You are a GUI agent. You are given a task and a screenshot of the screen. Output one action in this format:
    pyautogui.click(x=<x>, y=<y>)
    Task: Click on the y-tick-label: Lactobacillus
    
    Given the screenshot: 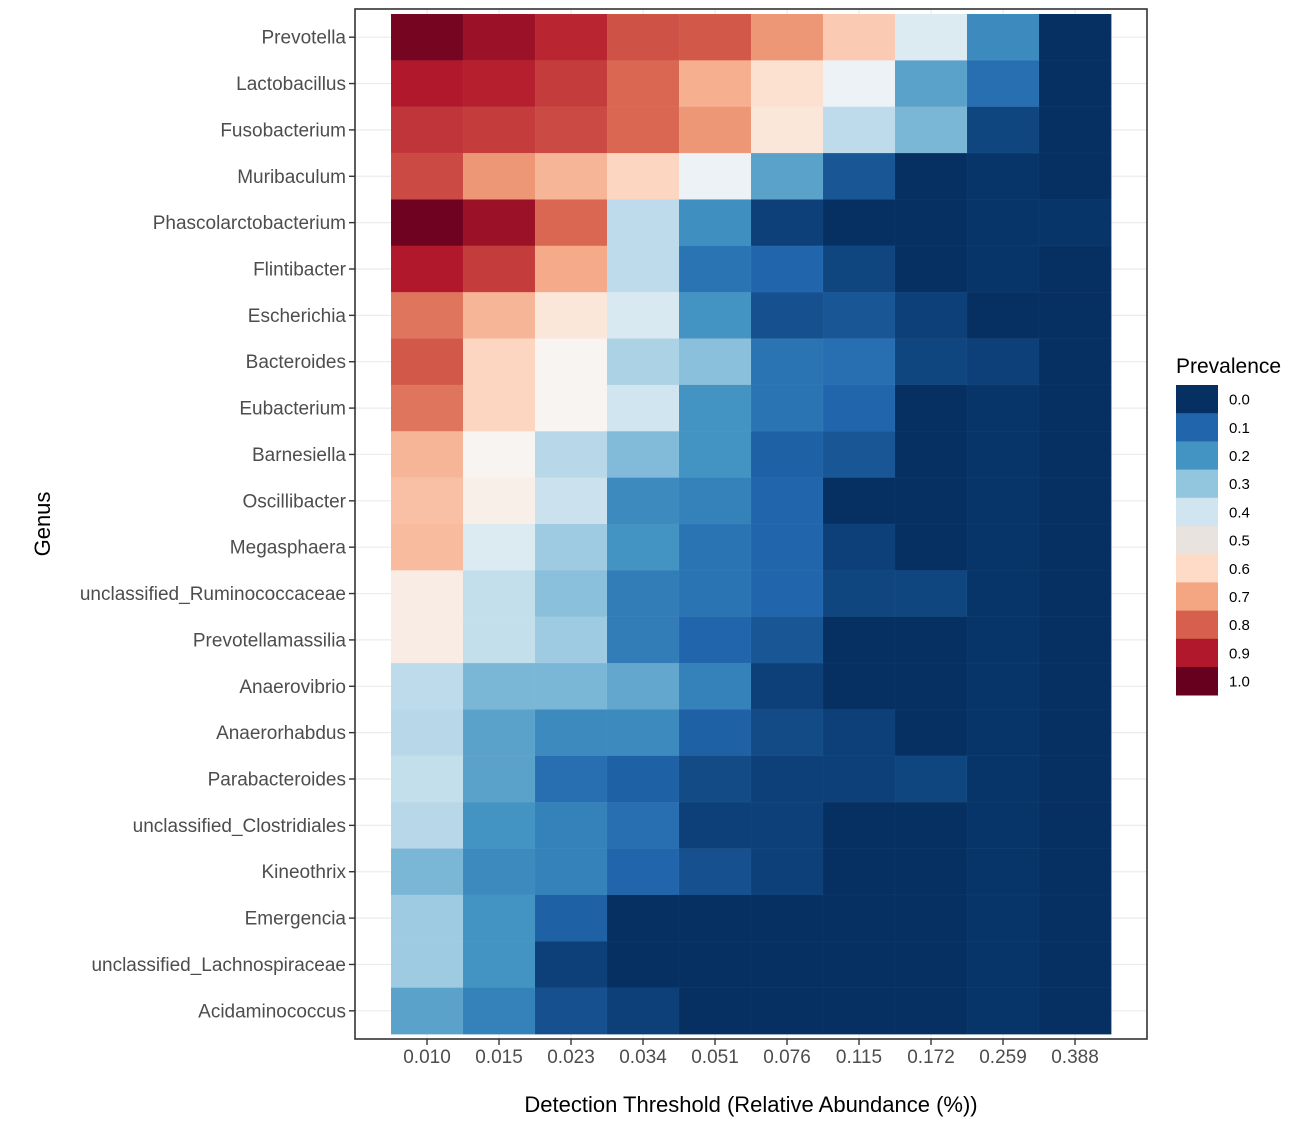 What is the action you would take?
    pyautogui.click(x=291, y=84)
    